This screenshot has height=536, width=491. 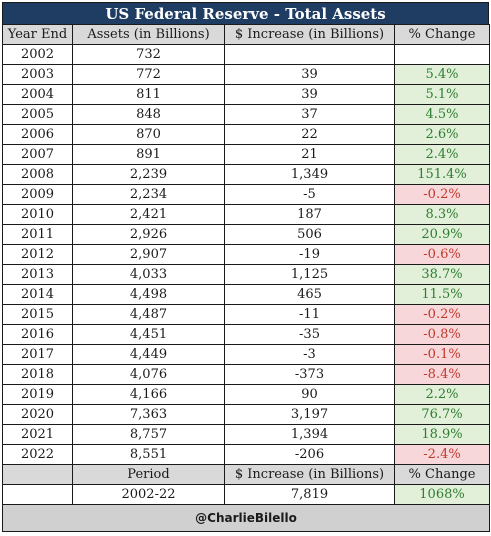 What do you see at coordinates (37, 34) in the screenshot?
I see `header-year-end: Year End` at bounding box center [37, 34].